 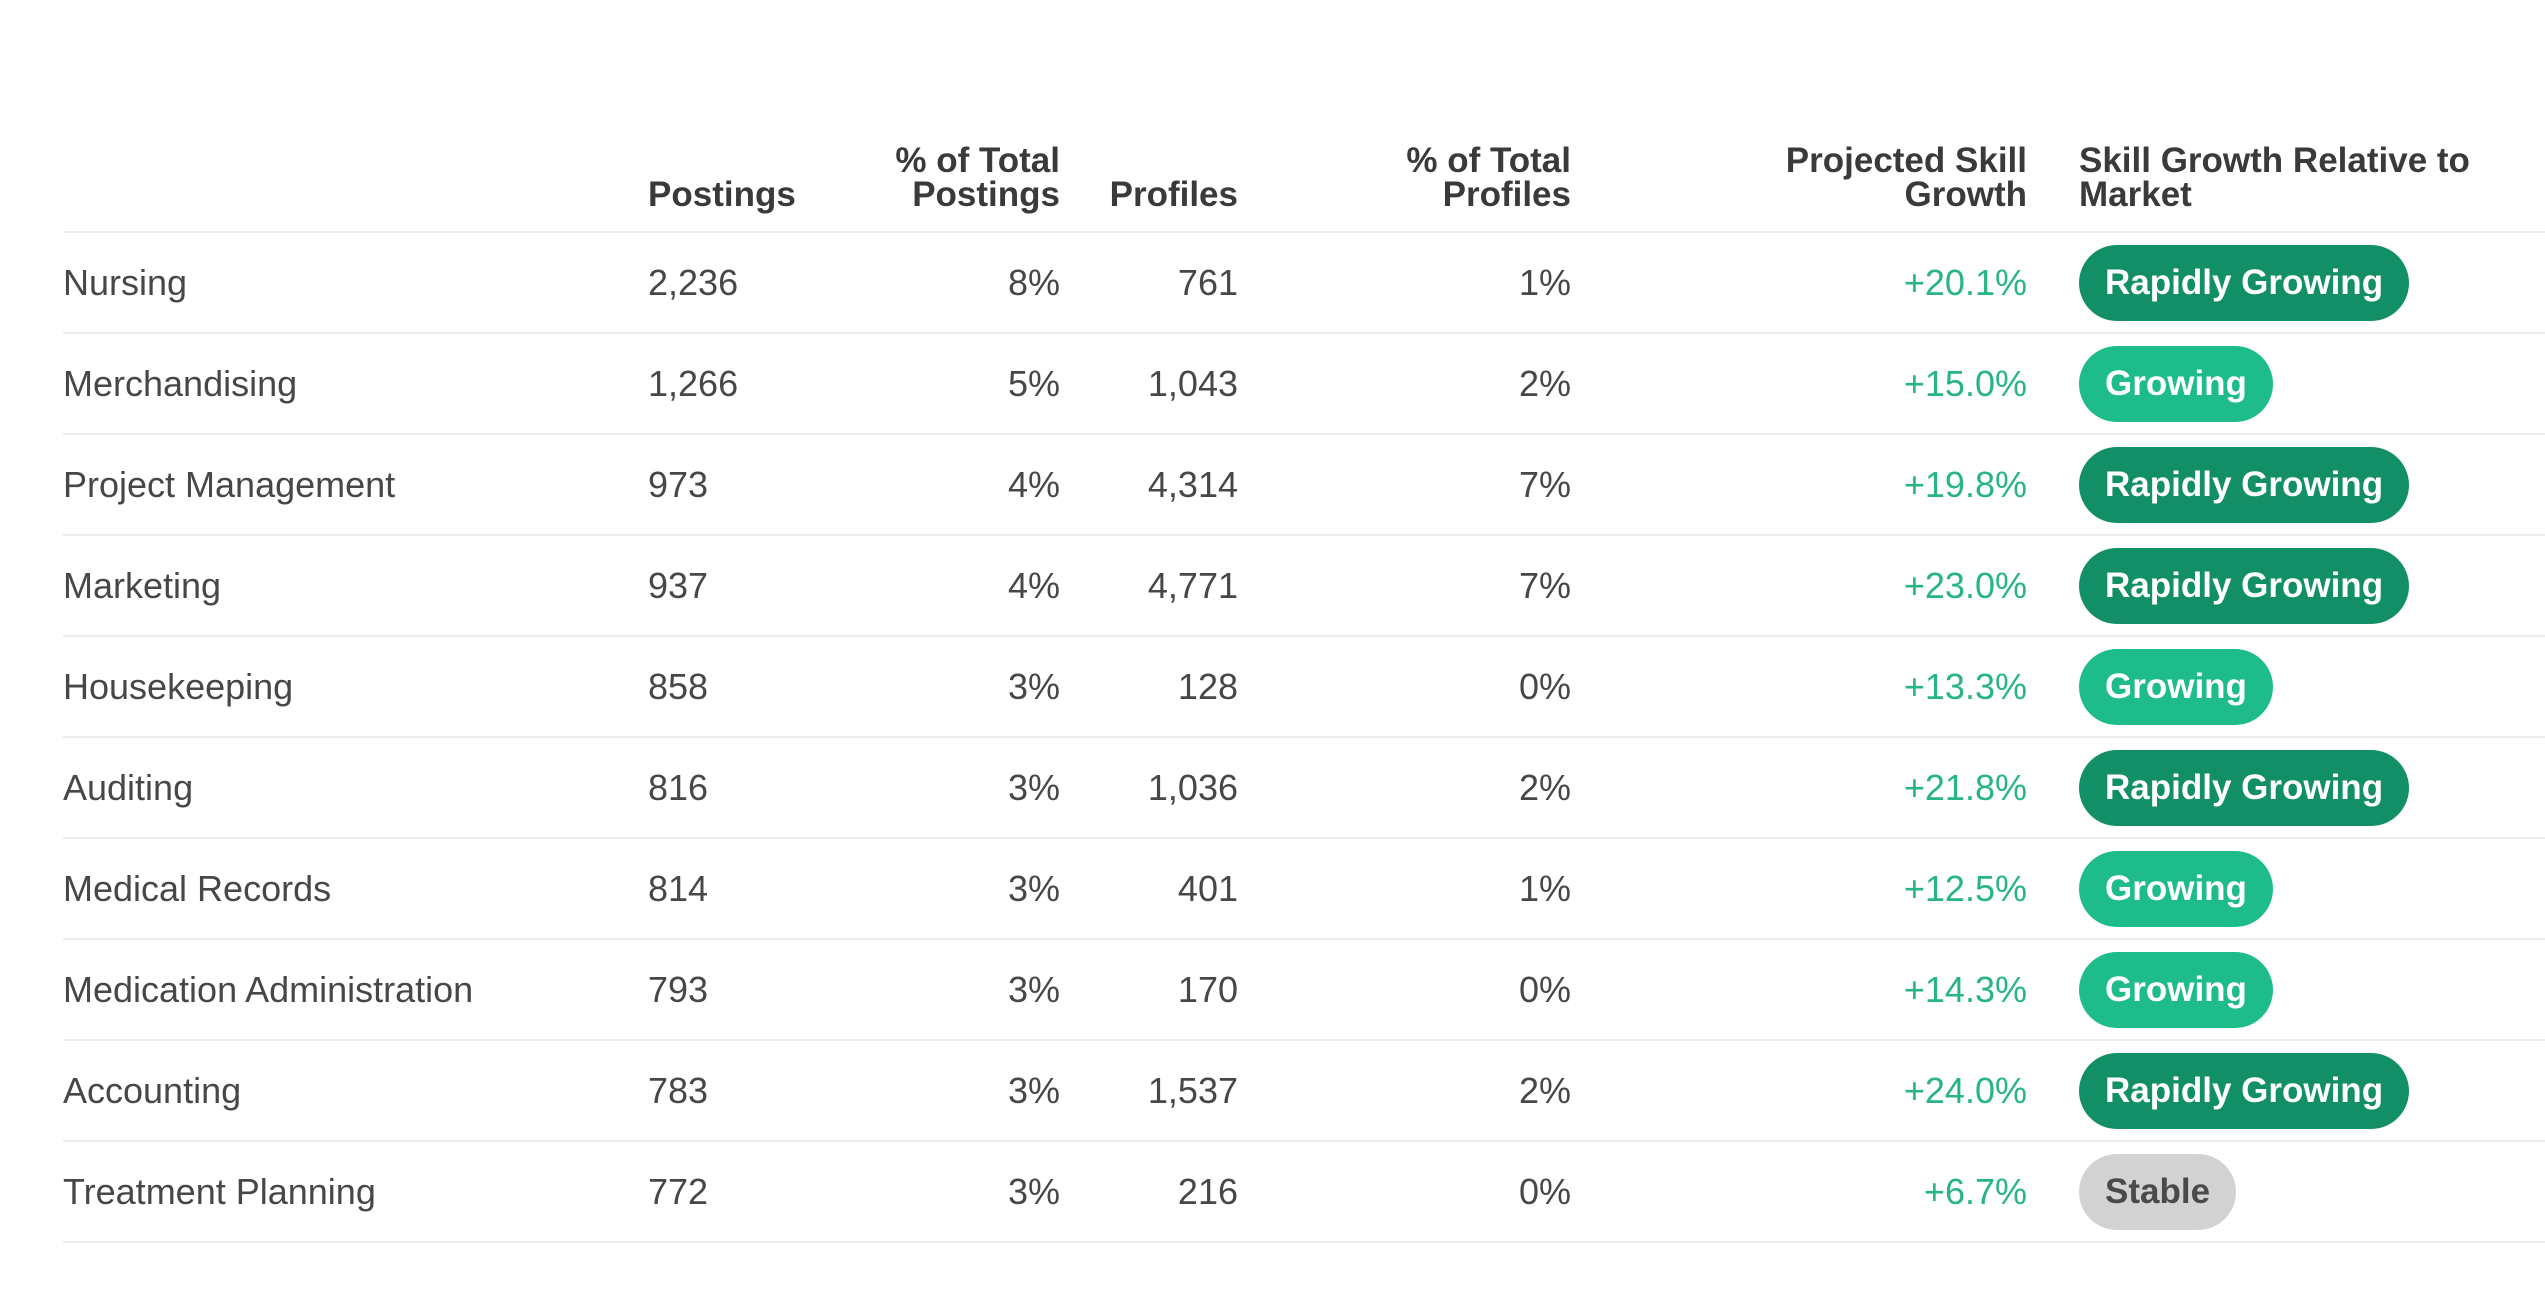 I want to click on cell-growth: +14.3%, so click(x=1799, y=990).